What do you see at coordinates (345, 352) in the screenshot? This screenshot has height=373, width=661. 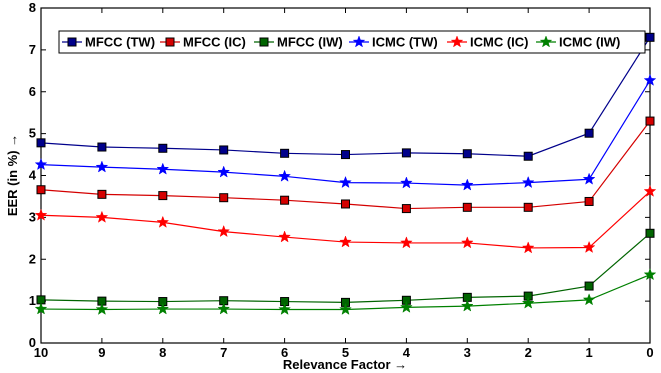 I see `x-tick-label: 5` at bounding box center [345, 352].